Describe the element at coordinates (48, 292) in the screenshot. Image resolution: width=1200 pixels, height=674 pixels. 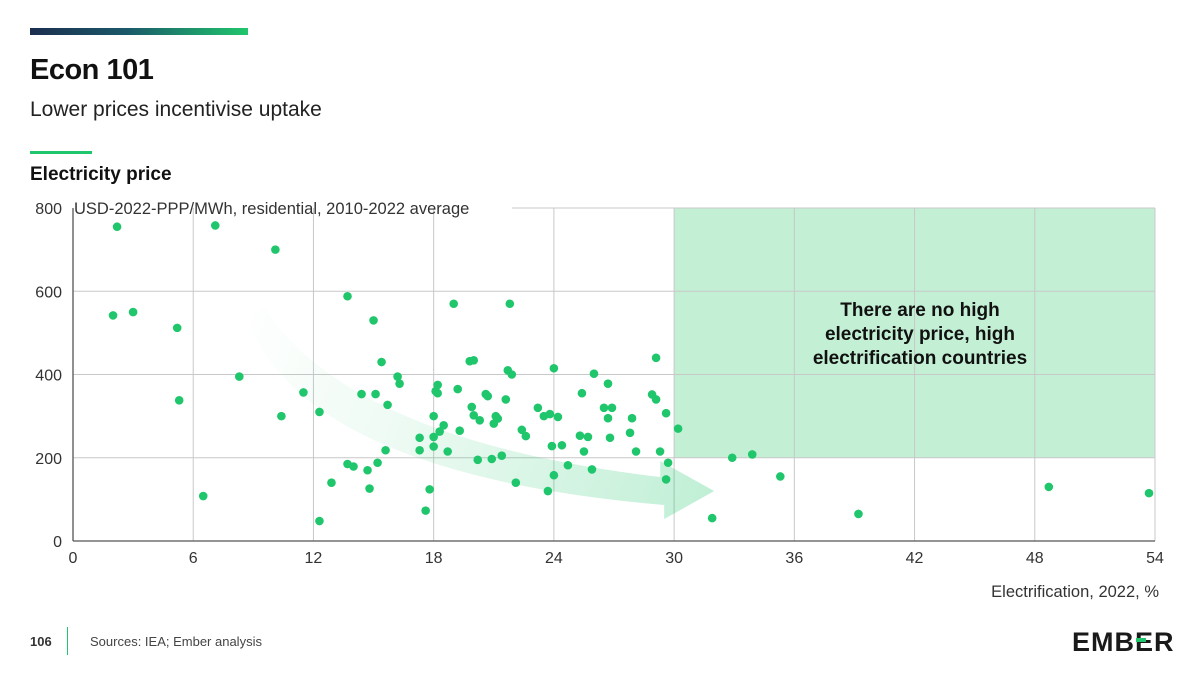
I see `y-tick-label: 600` at that location.